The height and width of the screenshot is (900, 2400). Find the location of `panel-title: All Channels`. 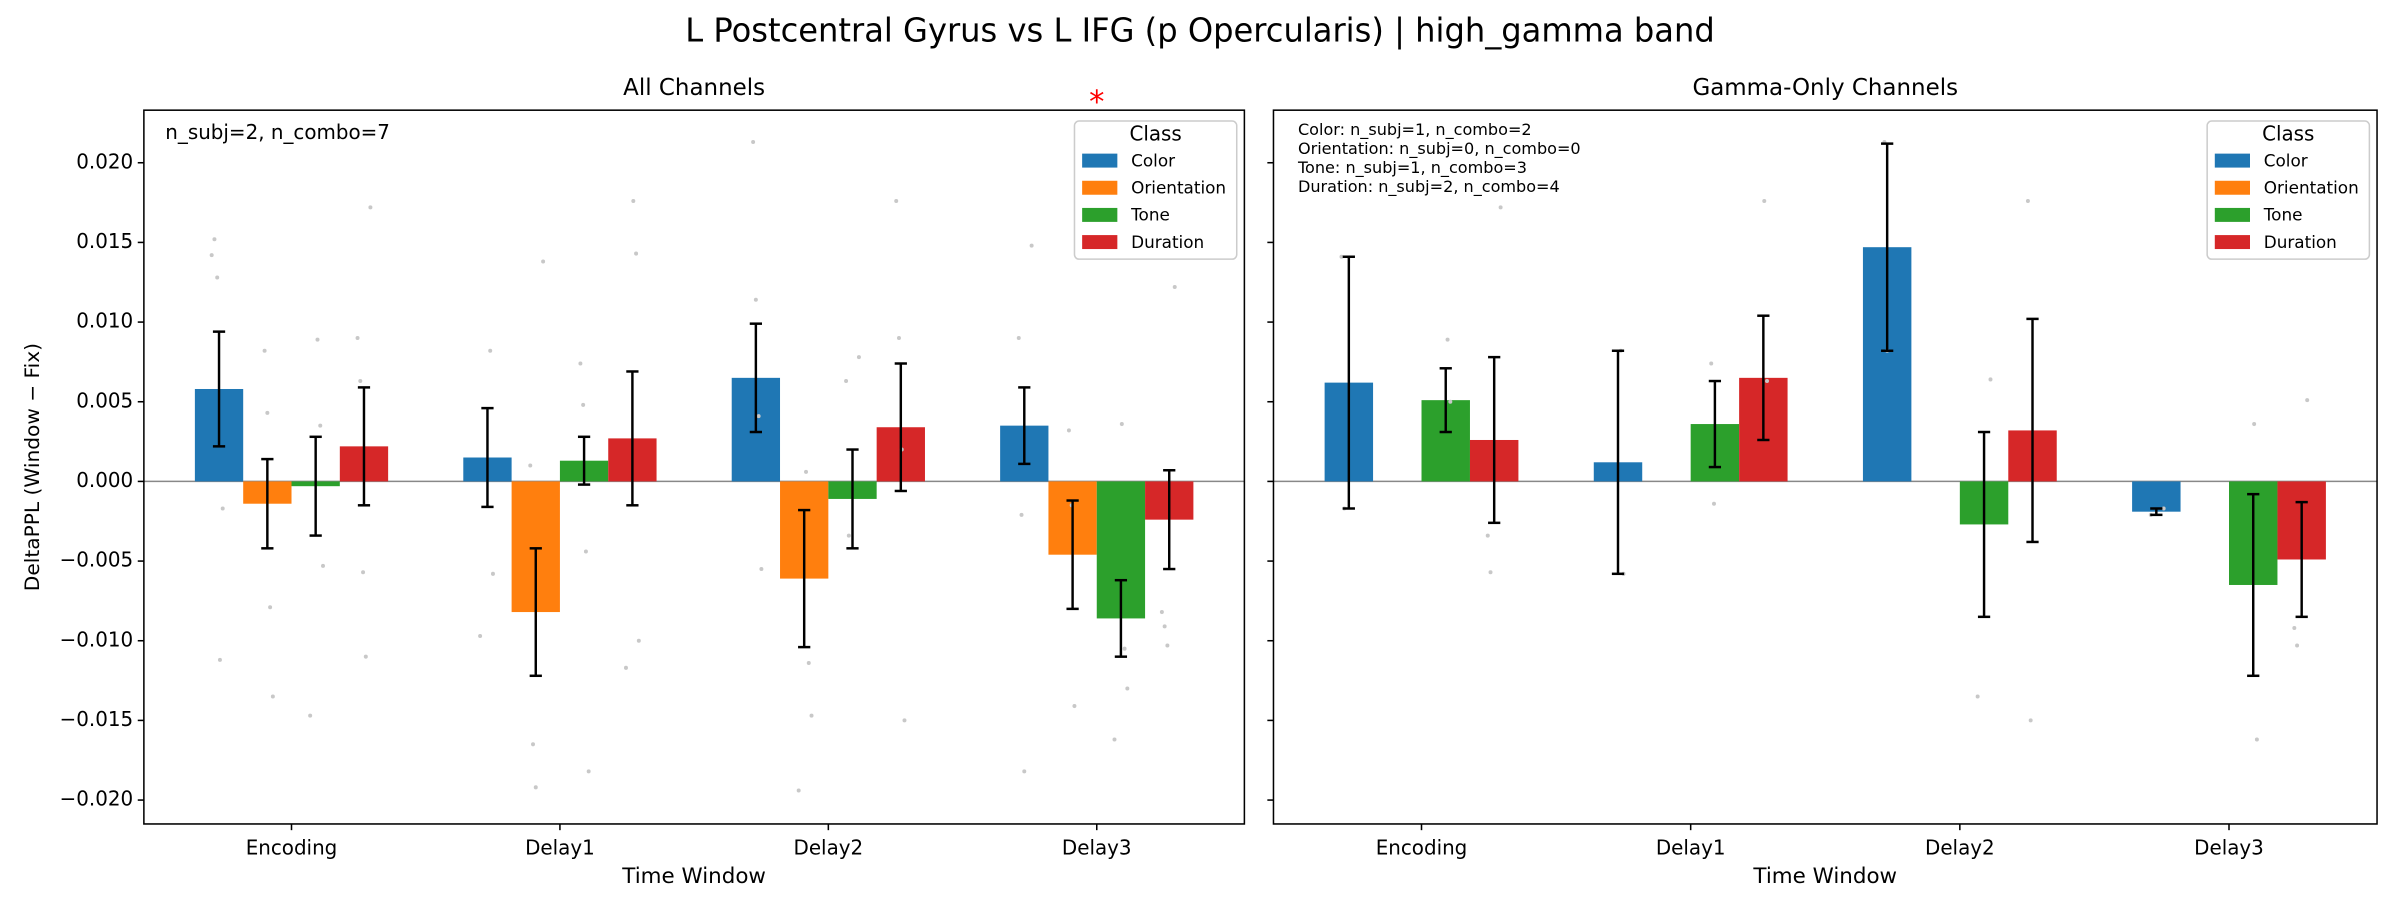

panel-title: All Channels is located at coordinates (694, 88).